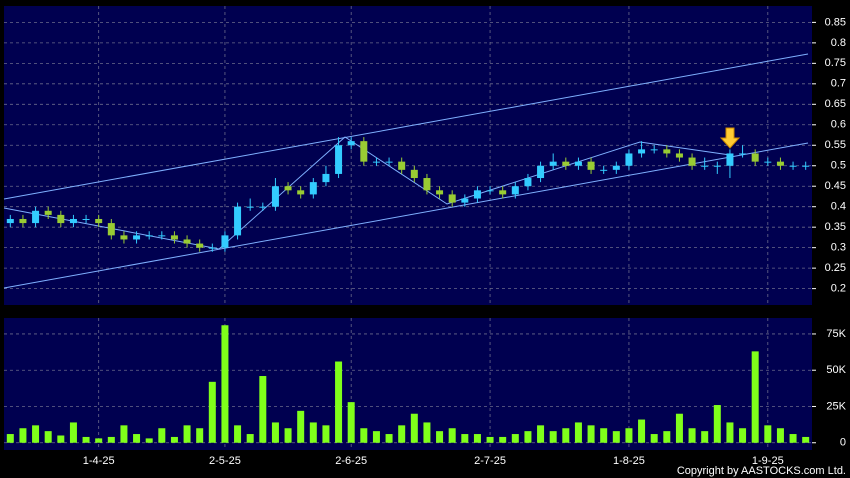 This screenshot has width=850, height=478. I want to click on x-tick-label: 2-7-25, so click(490, 461).